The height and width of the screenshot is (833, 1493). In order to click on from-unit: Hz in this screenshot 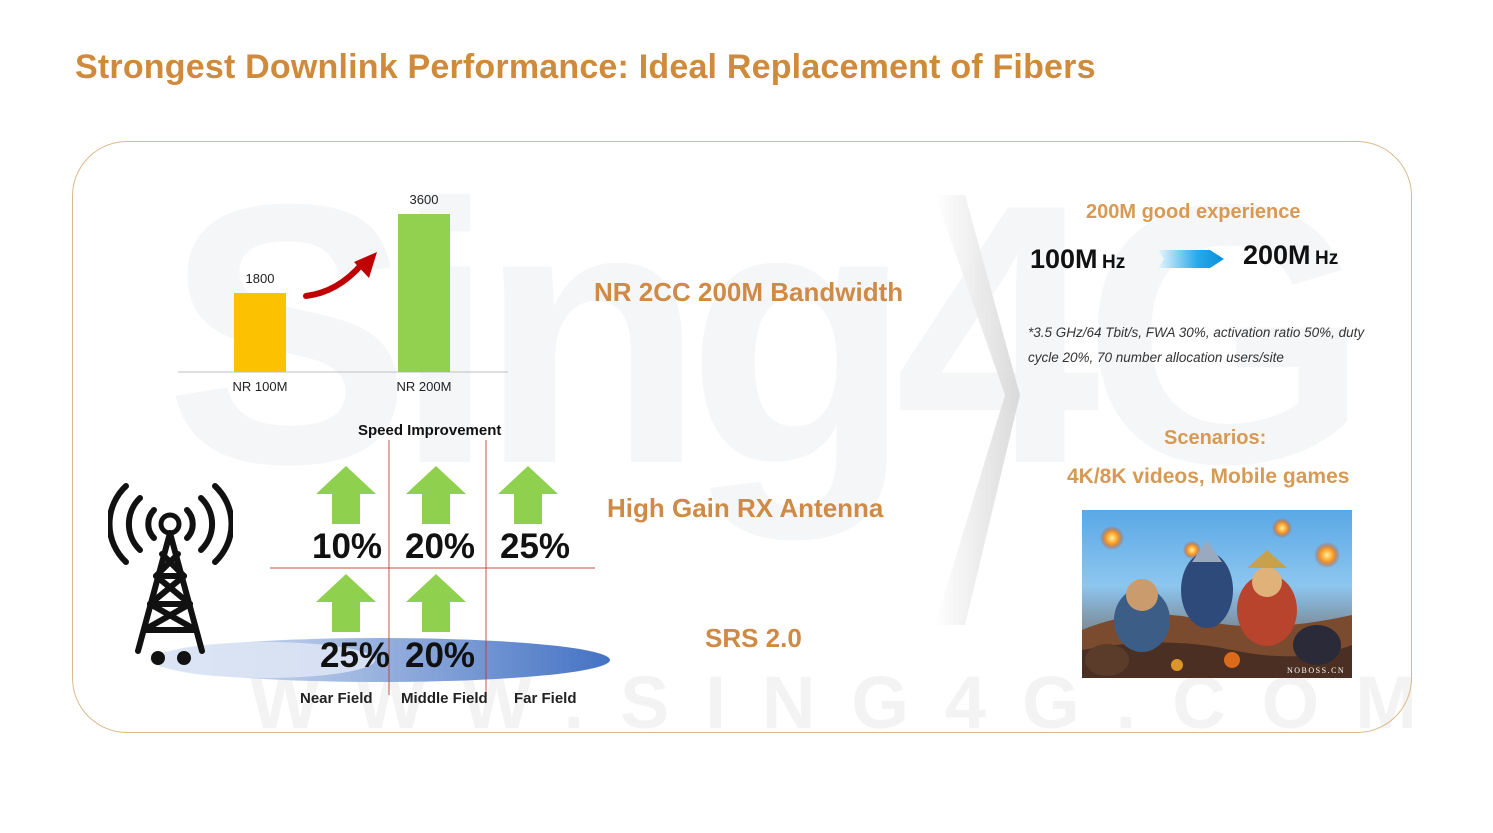, I will do `click(1114, 262)`.